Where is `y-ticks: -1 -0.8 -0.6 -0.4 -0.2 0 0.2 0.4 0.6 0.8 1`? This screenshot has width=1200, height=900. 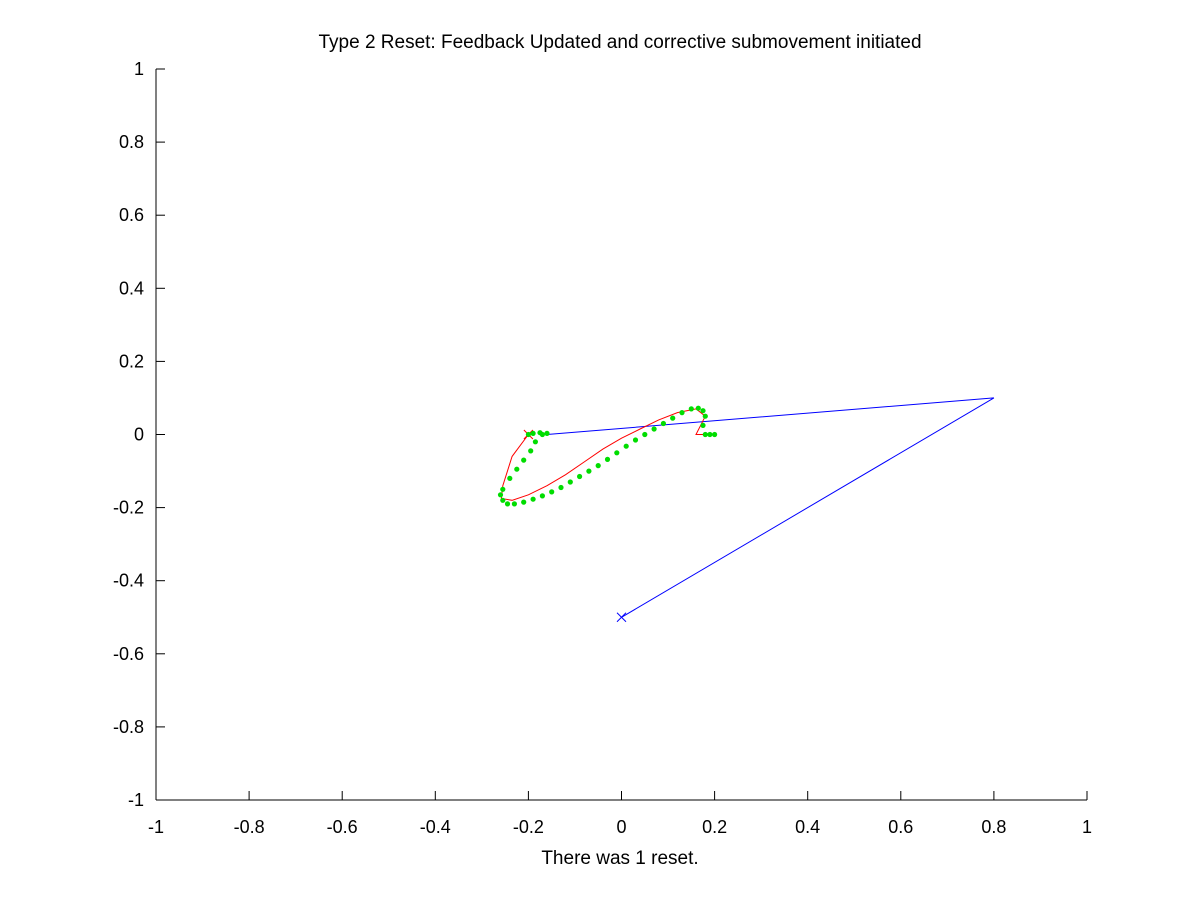
y-ticks: -1 -0.8 -0.6 -0.4 -0.2 0 0.2 0.4 0.6 0.8 1 is located at coordinates (139, 434).